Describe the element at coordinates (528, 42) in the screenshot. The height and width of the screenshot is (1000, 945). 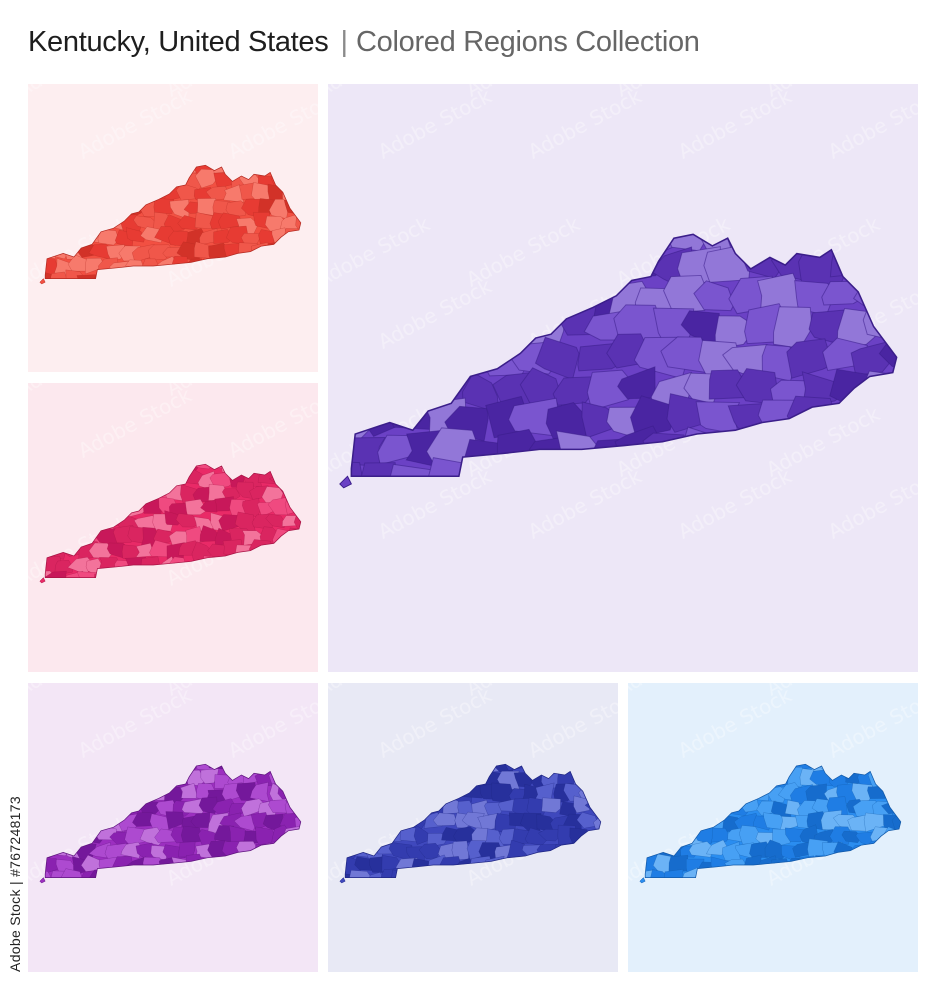
I see `page-subtitle: Colored Regions Collection` at that location.